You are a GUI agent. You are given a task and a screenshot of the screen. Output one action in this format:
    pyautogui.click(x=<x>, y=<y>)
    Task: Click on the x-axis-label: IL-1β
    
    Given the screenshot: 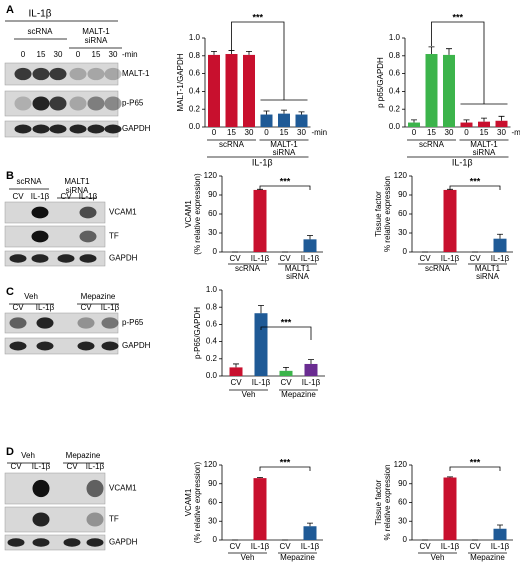 What is the action you would take?
    pyautogui.click(x=262, y=162)
    